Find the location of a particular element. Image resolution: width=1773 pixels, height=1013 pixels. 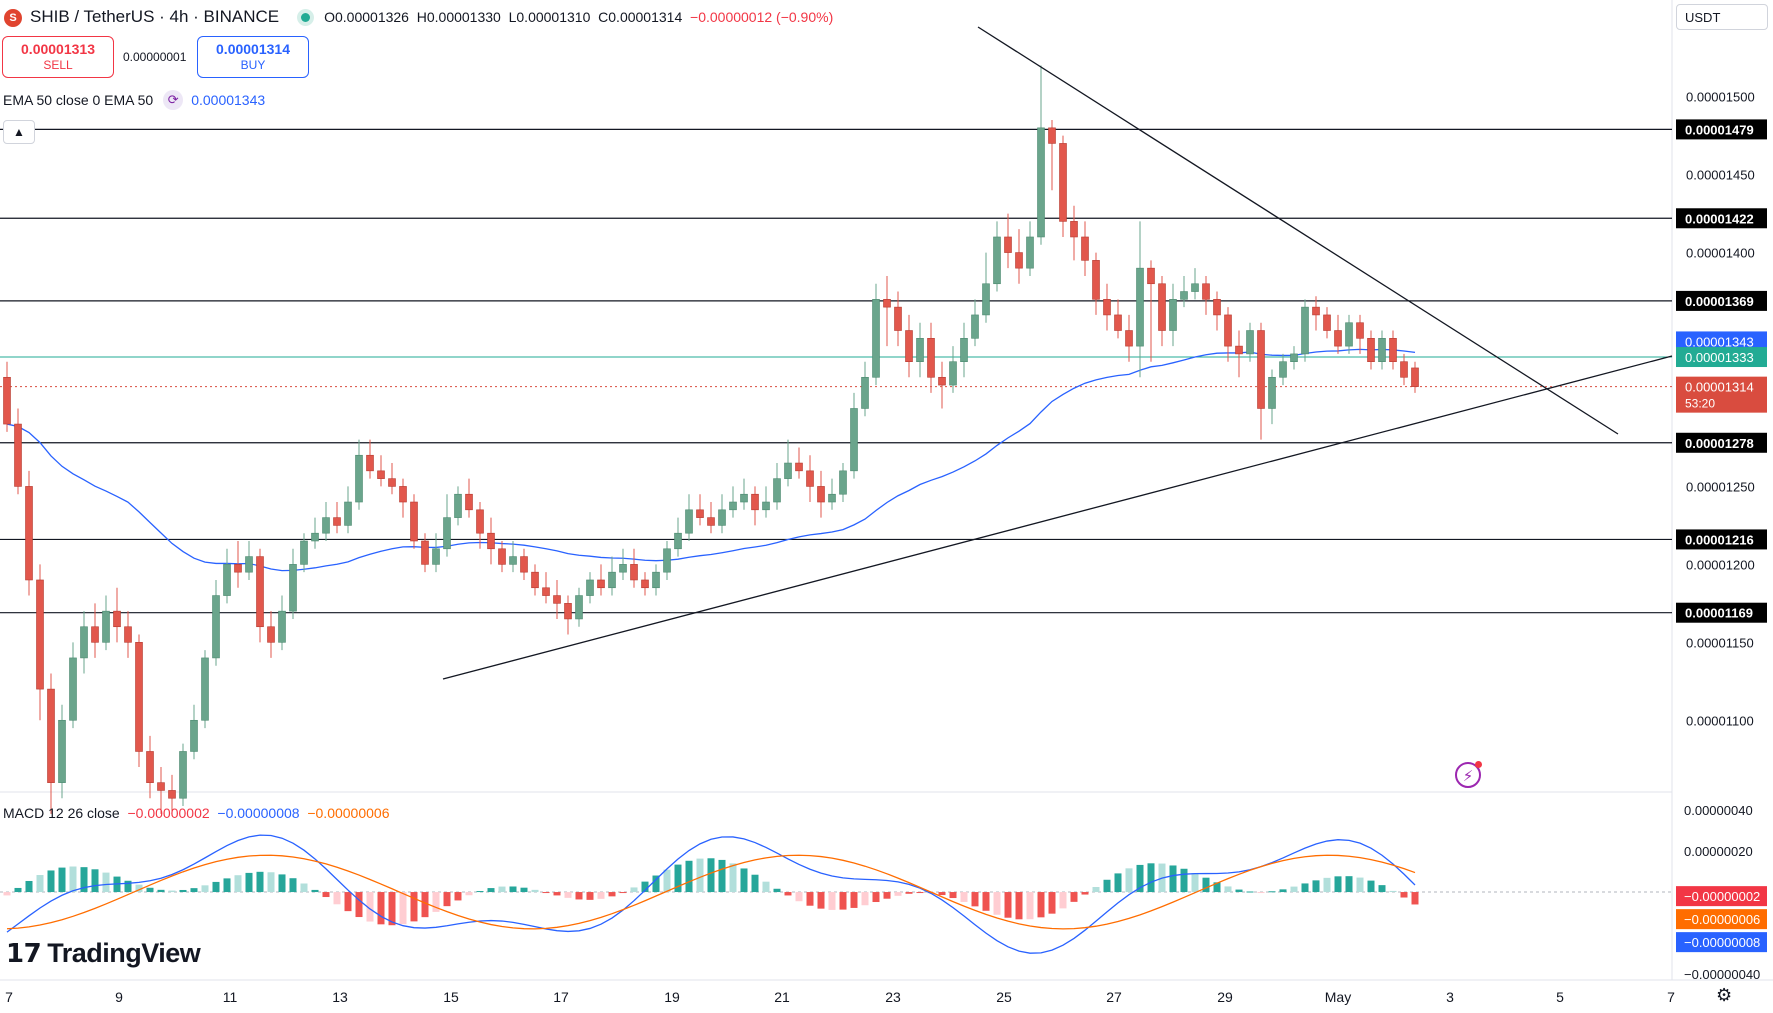

ema-legend: EMA 50 close 0 EMA 50 ⟳ 0.00001343 is located at coordinates (134, 100).